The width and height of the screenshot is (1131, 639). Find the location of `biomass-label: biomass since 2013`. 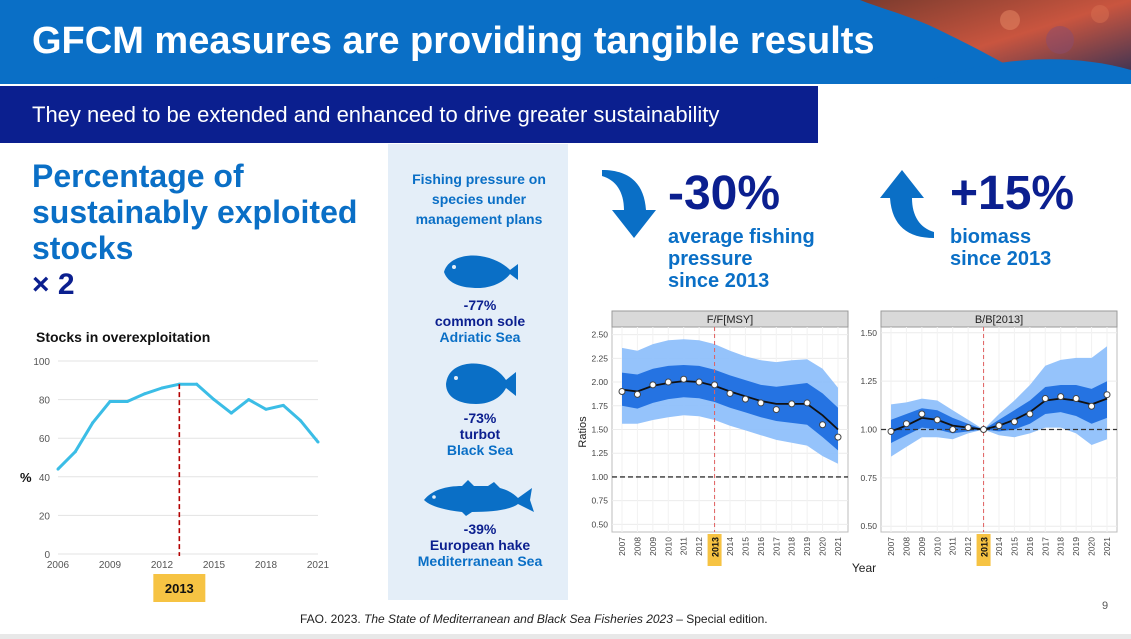

biomass-label: biomass since 2013 is located at coordinates (1000, 248).